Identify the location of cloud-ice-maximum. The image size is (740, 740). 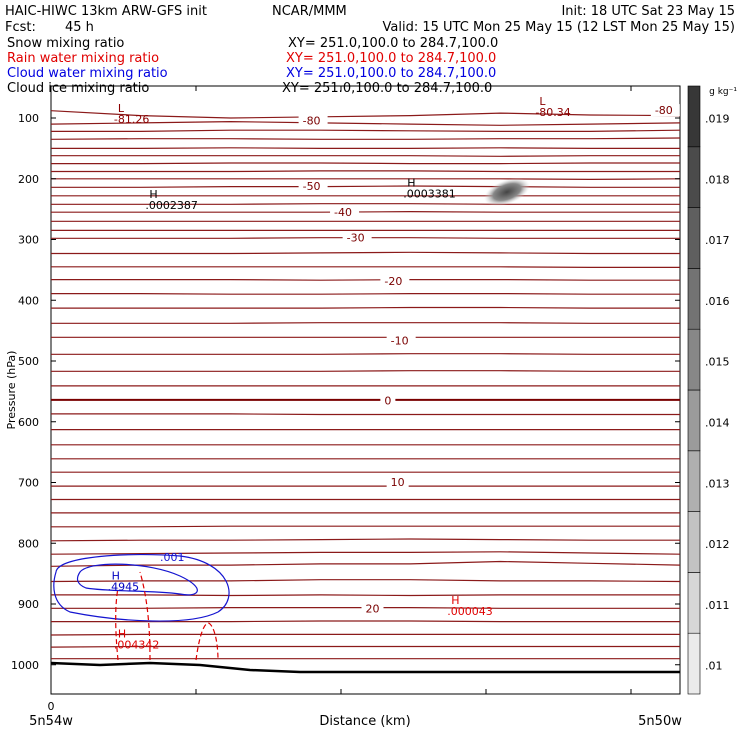
(507, 192).